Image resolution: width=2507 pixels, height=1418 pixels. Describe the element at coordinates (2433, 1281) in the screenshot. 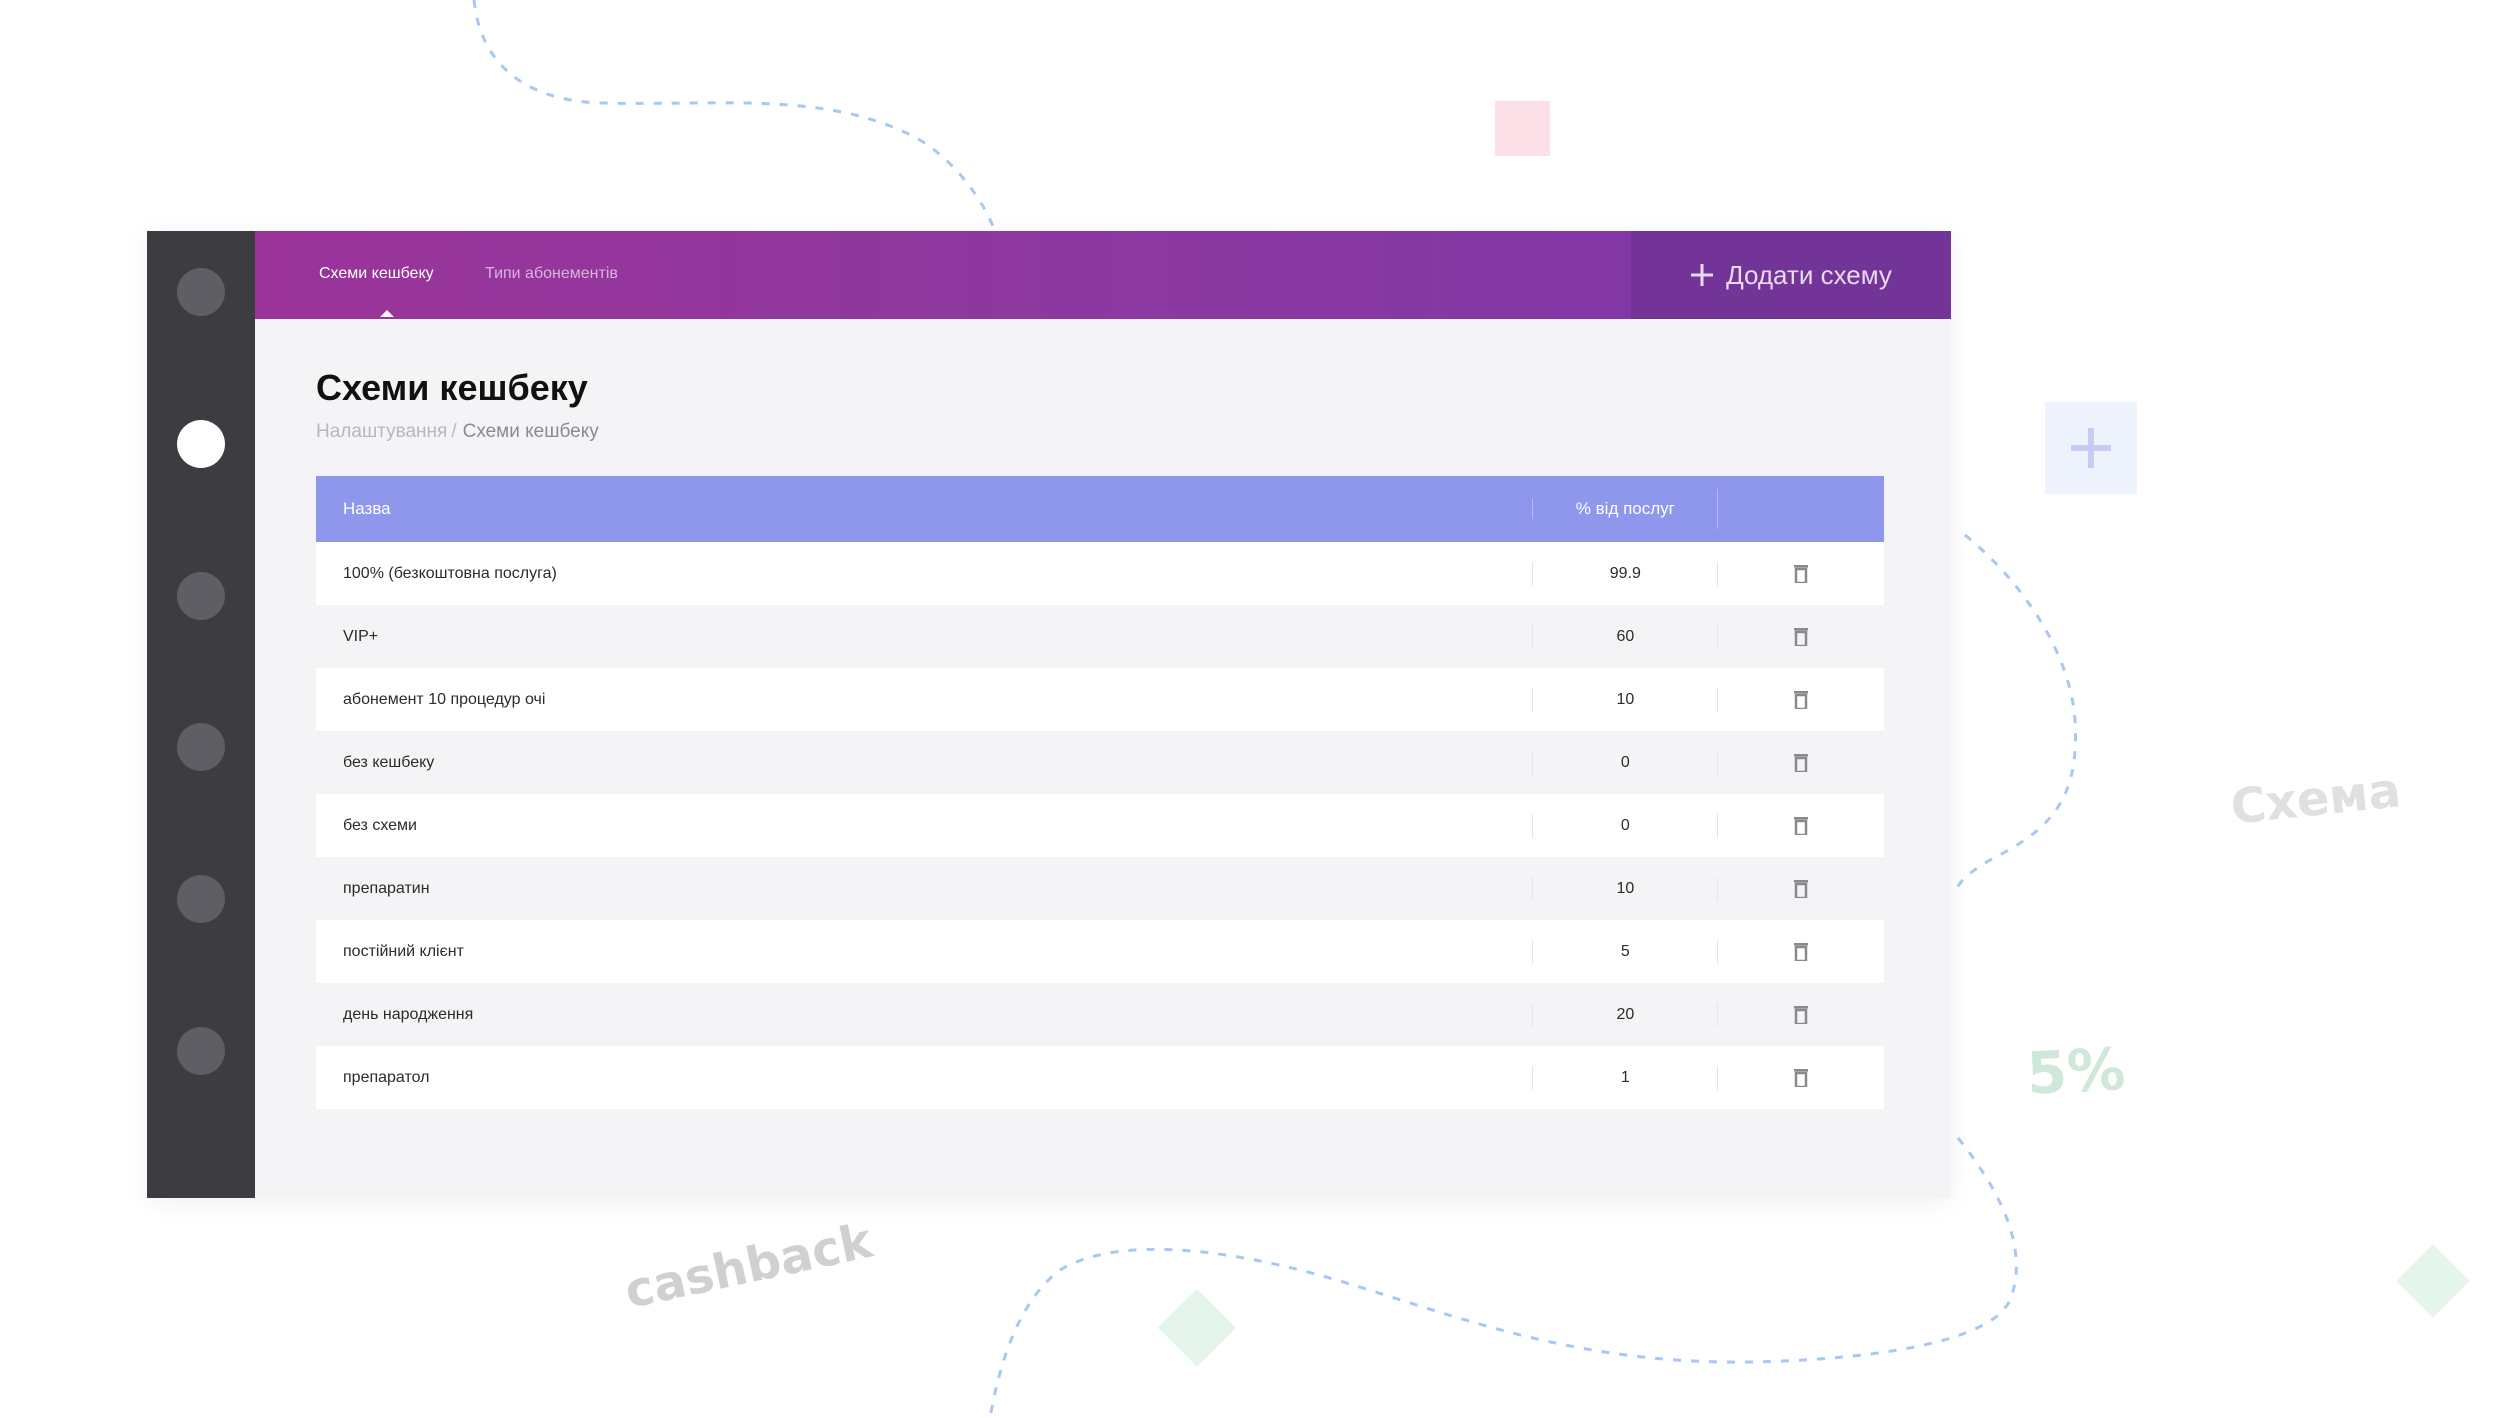

I see `green-diamond-shape-right` at that location.